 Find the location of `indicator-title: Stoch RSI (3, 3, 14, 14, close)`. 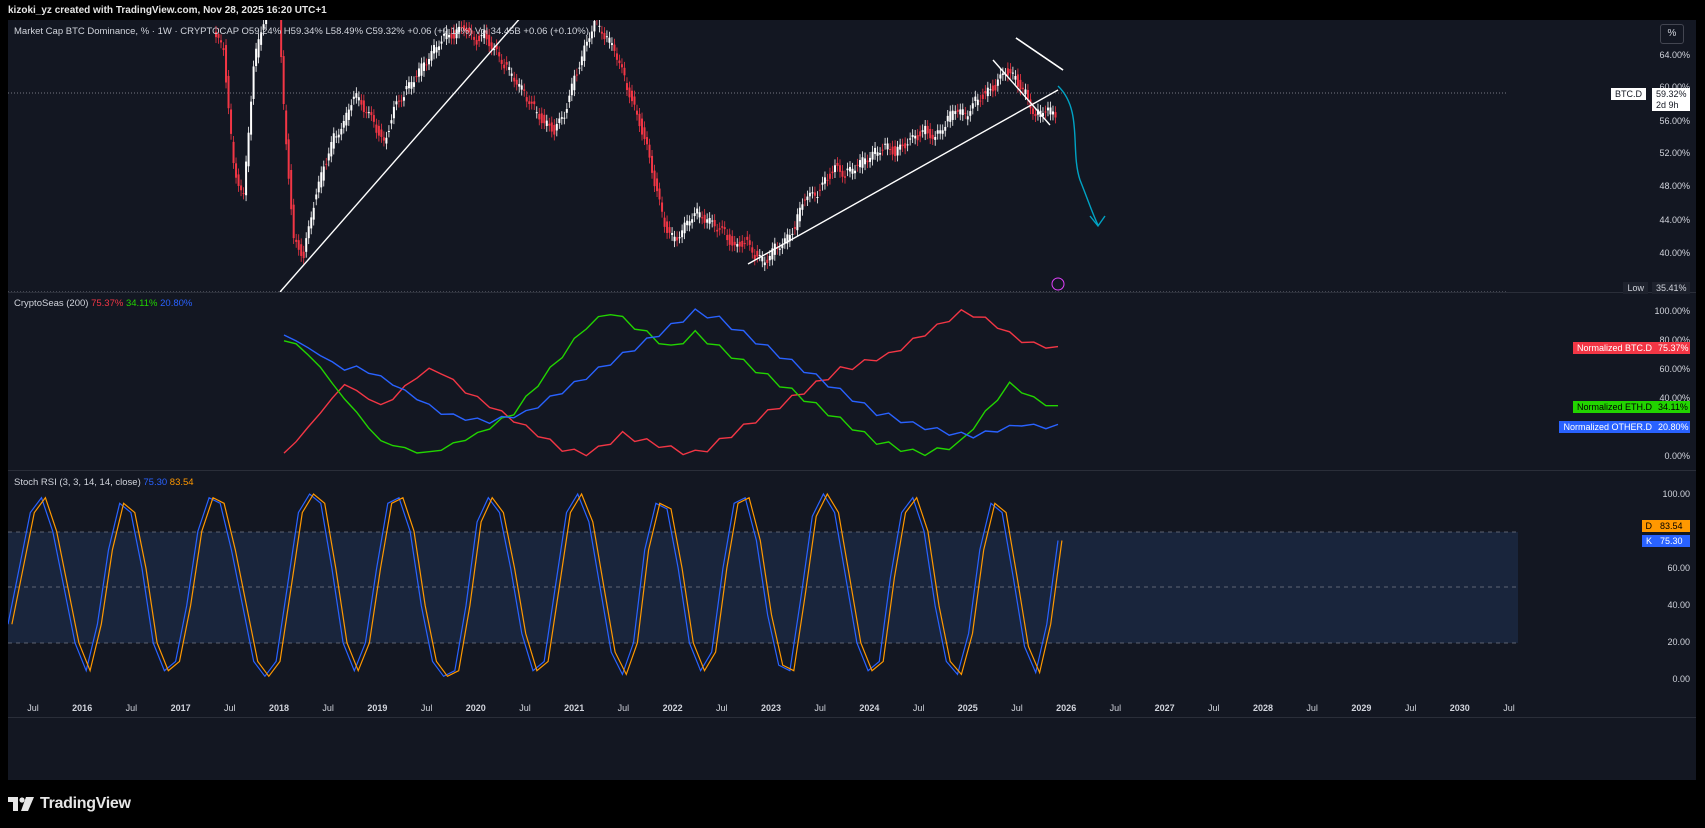

indicator-title: Stoch RSI (3, 3, 14, 14, close) is located at coordinates (77, 482).